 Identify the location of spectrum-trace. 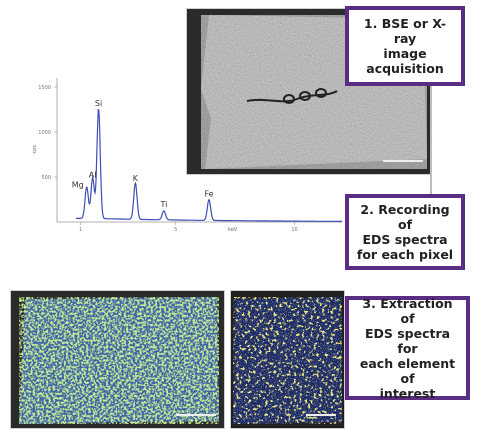
(209, 165).